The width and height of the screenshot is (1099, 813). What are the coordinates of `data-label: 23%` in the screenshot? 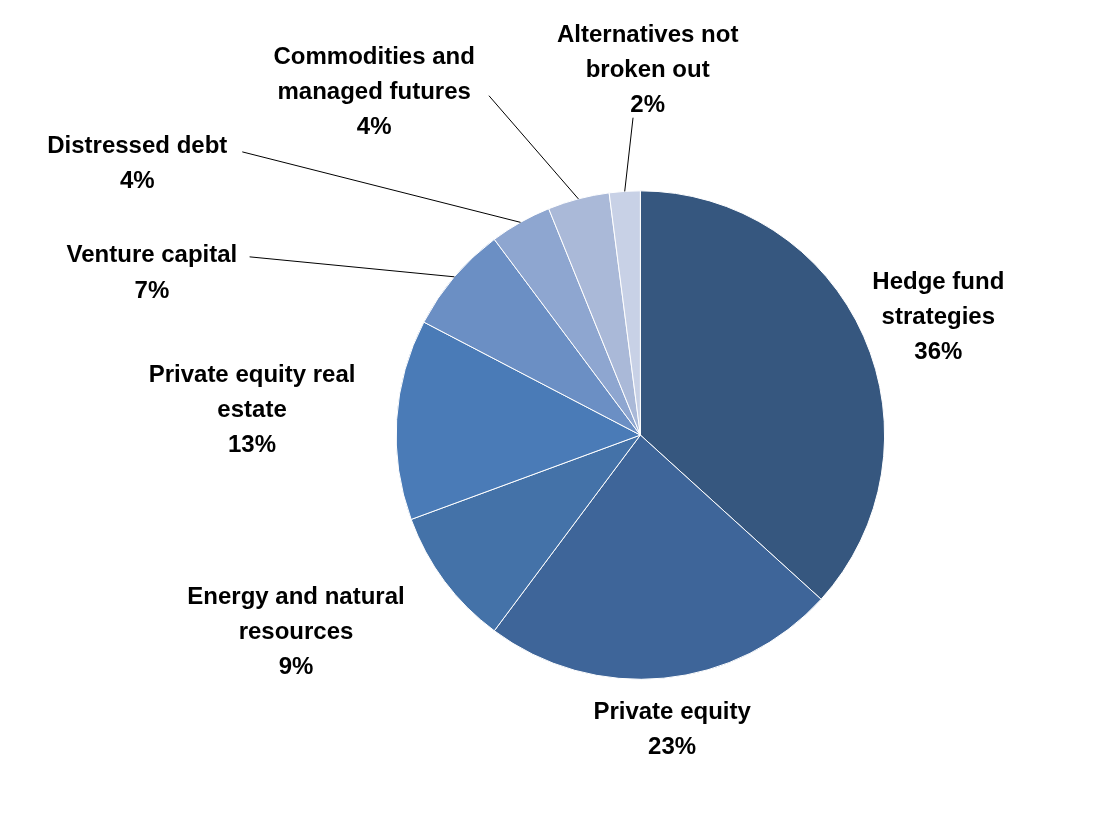 It's located at (672, 746).